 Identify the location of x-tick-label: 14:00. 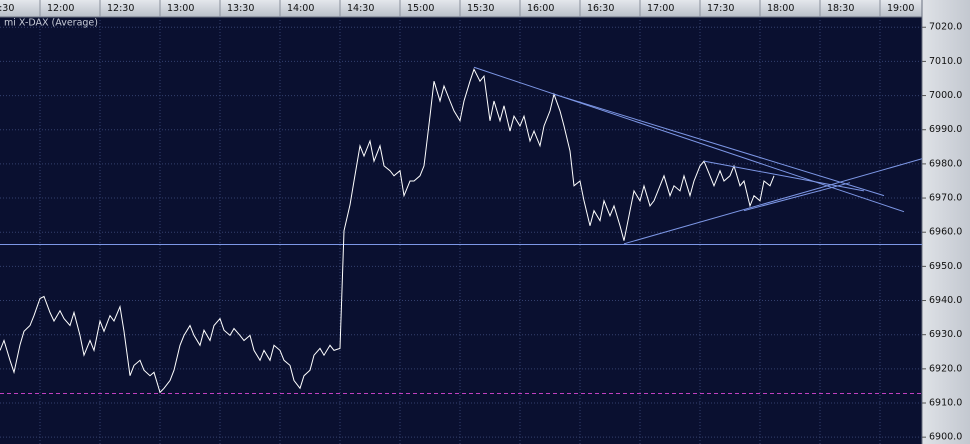
(300, 8).